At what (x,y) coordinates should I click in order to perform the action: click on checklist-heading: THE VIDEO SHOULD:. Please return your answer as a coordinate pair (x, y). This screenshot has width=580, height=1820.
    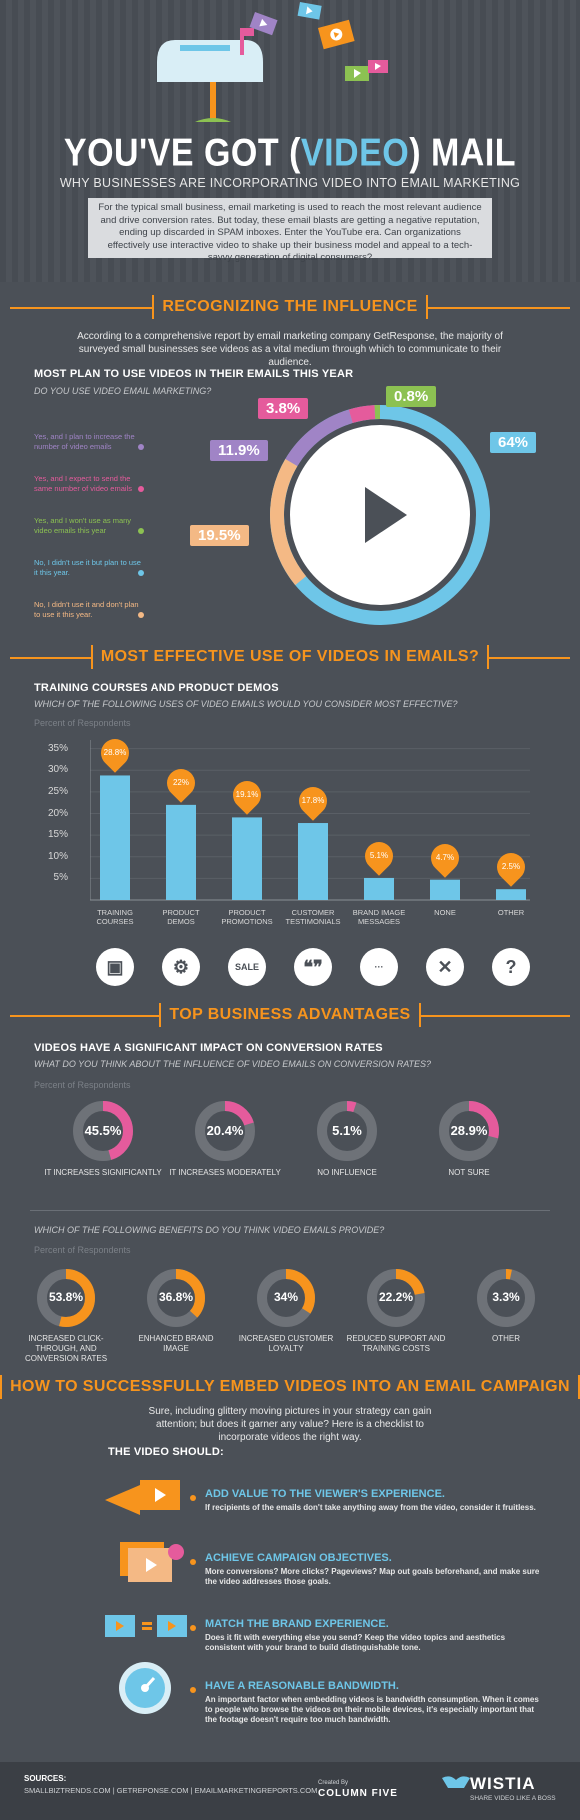
    Looking at the image, I should click on (166, 1452).